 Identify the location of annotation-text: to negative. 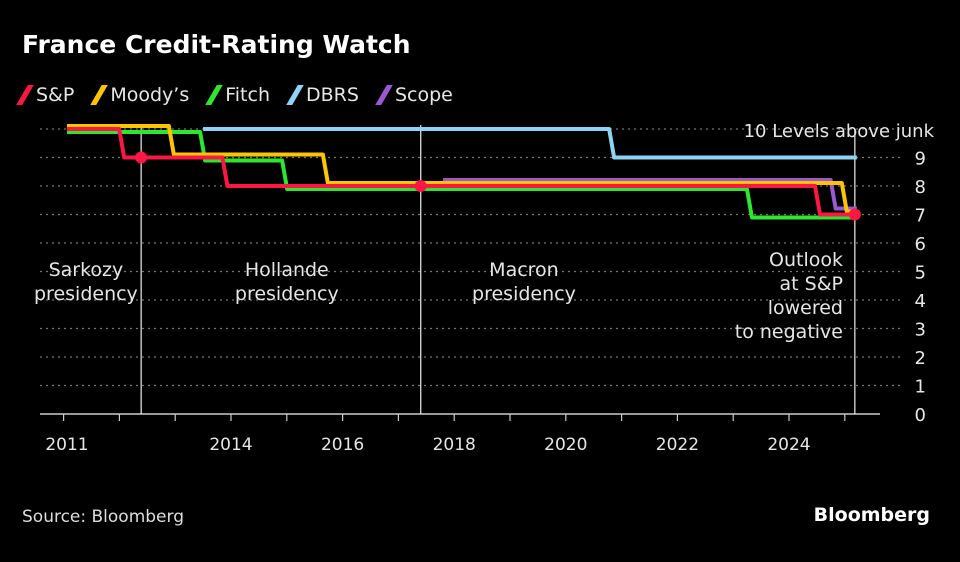
(789, 332).